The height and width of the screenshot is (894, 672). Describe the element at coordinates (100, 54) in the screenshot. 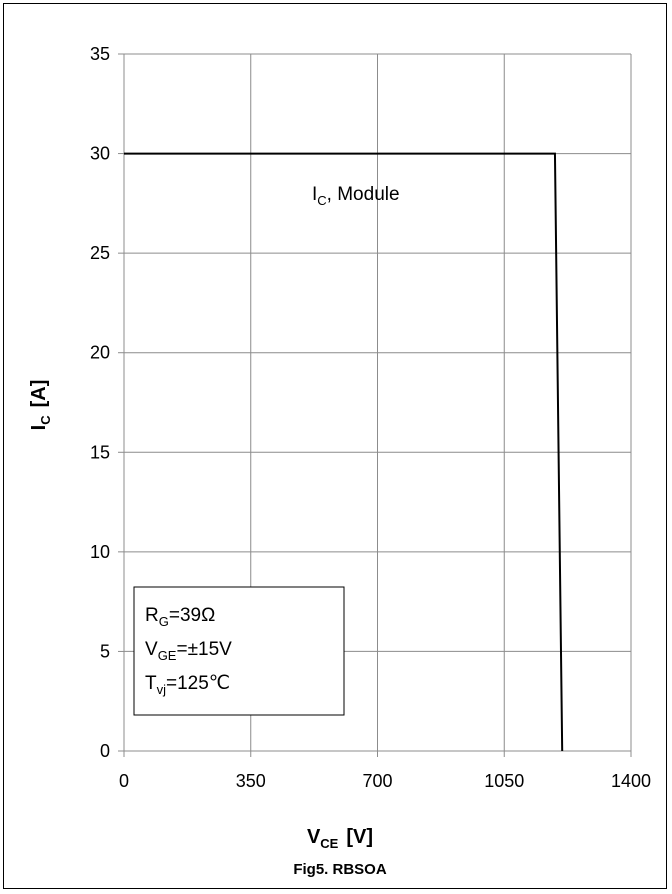

I see `y-tick-label: 35` at that location.